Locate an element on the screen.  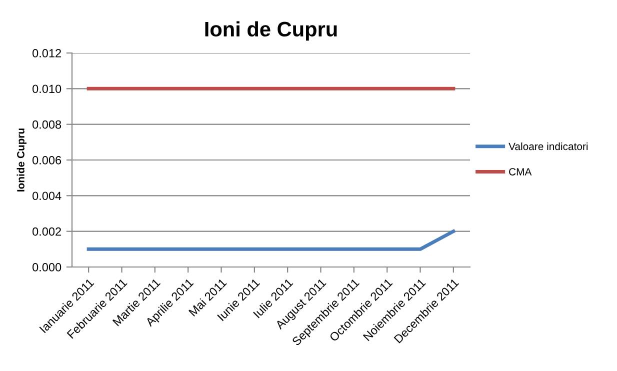
y-tick-label: 0.000 is located at coordinates (47, 267).